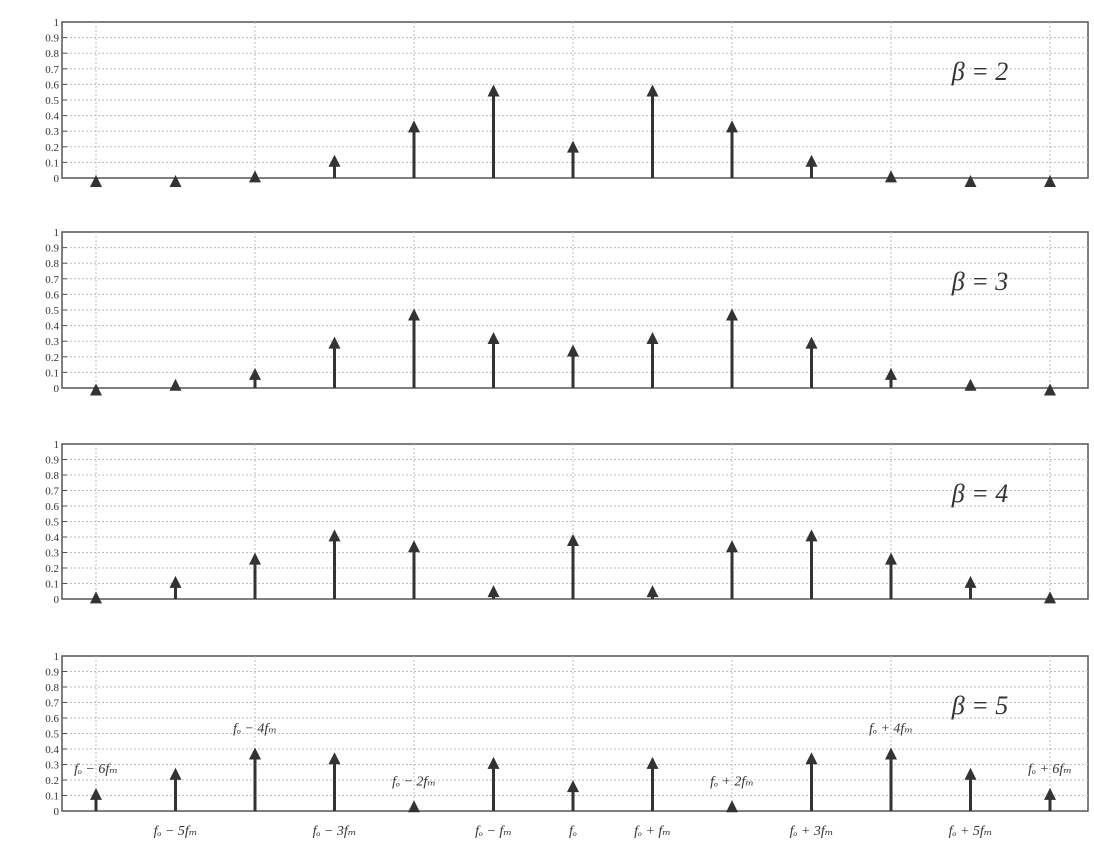 The width and height of the screenshot is (1094, 852). Describe the element at coordinates (176, 831) in the screenshot. I see `x-tick-label: fₒ − 5fₘ` at that location.